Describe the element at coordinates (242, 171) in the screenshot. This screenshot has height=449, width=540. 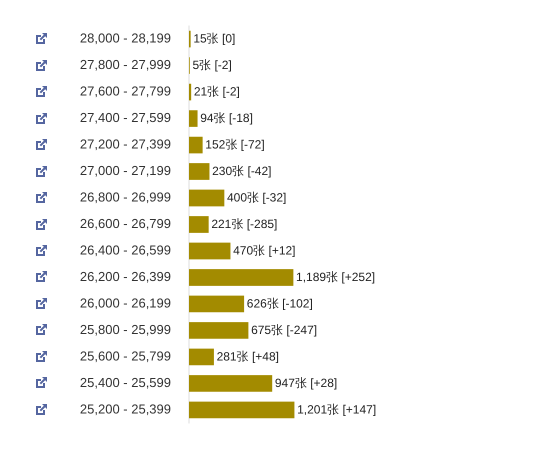
I see `data-label: 230张 [-42]` at that location.